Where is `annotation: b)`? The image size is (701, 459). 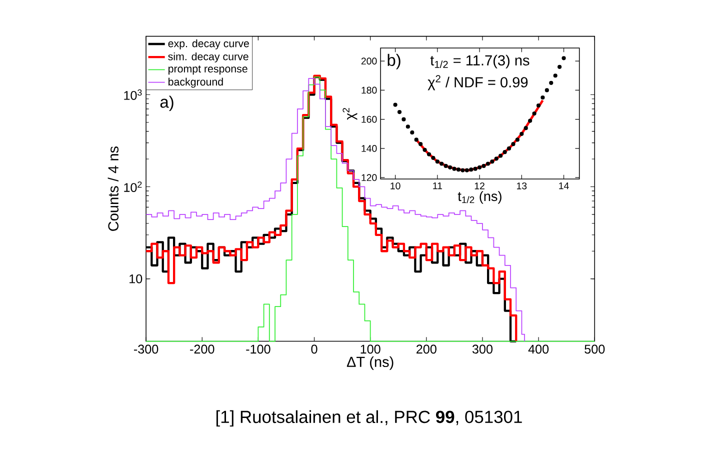
annotation: b) is located at coordinates (394, 62).